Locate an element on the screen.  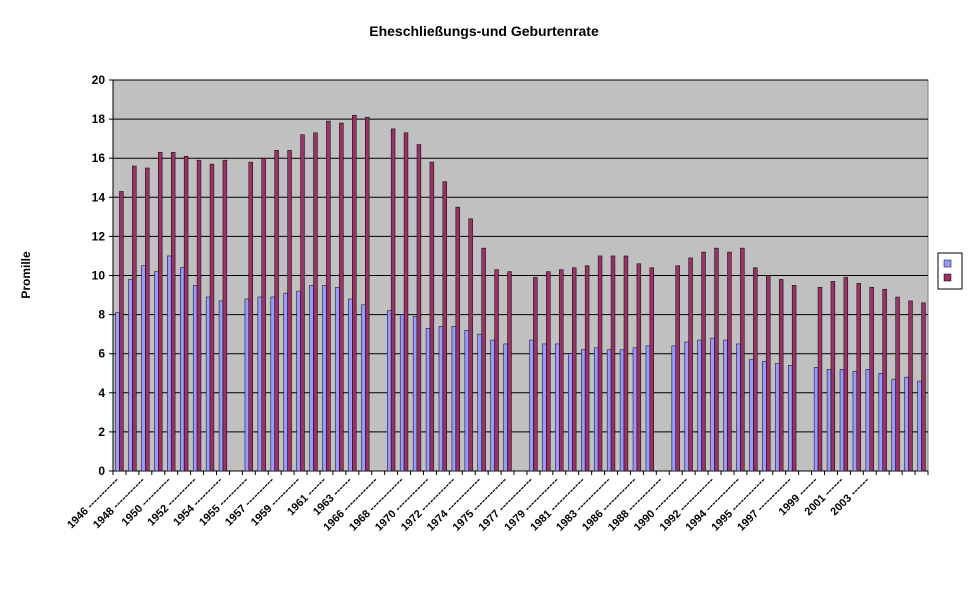
y-tick-label: 4 is located at coordinates (101, 393).